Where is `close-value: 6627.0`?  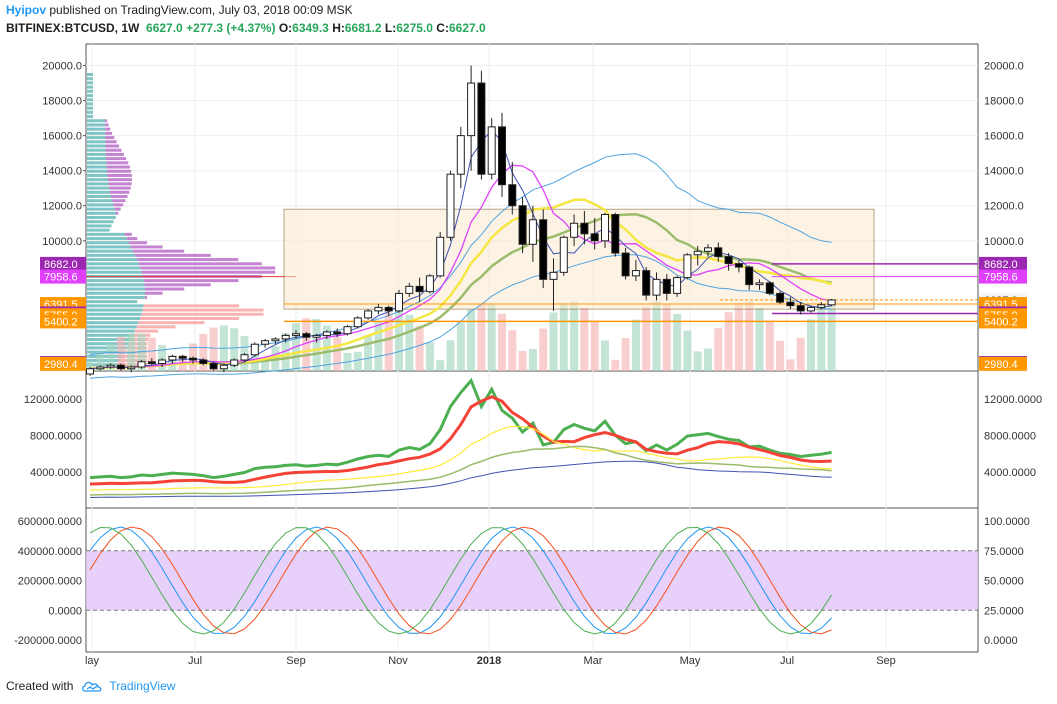 close-value: 6627.0 is located at coordinates (467, 28).